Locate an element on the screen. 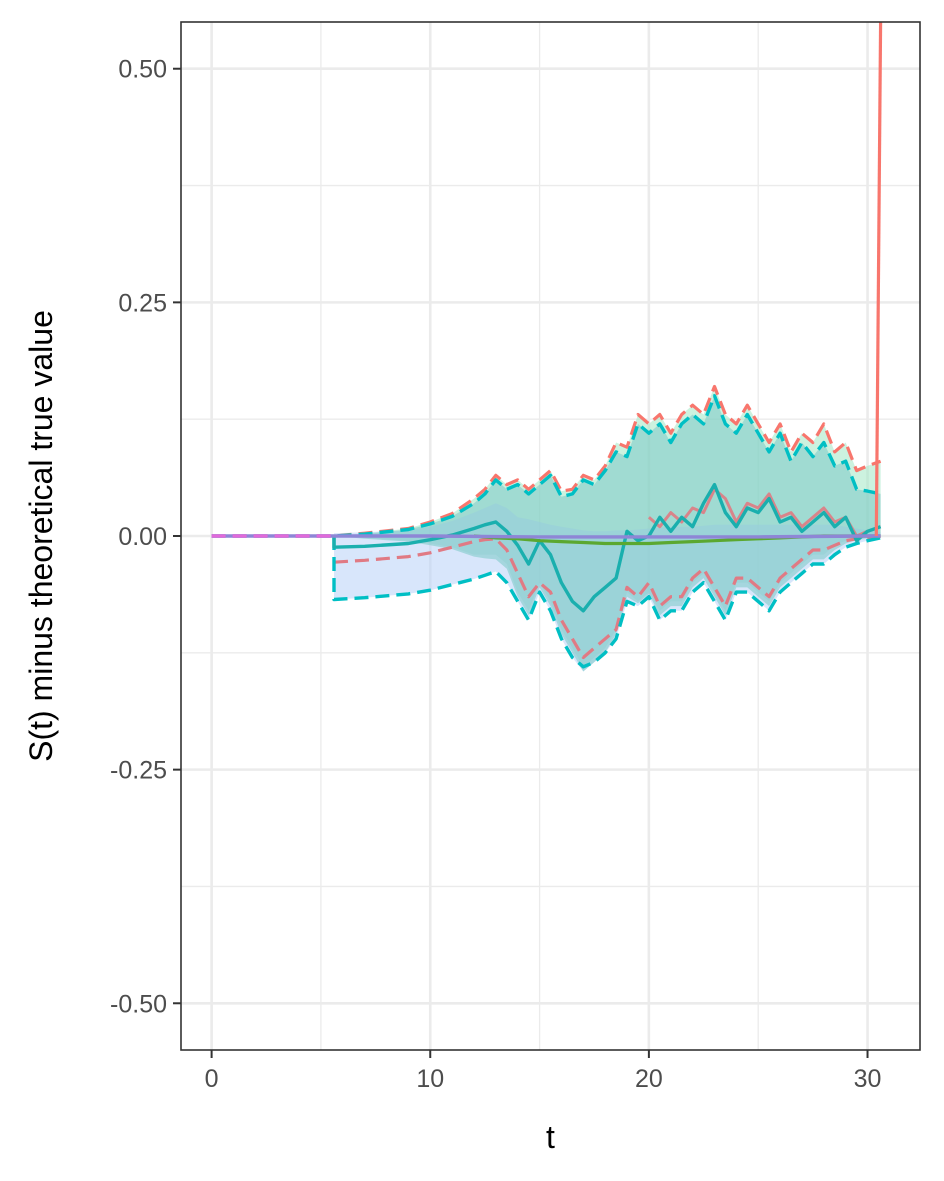 The width and height of the screenshot is (944, 1181). x-tick-label: 30 is located at coordinates (868, 1079).